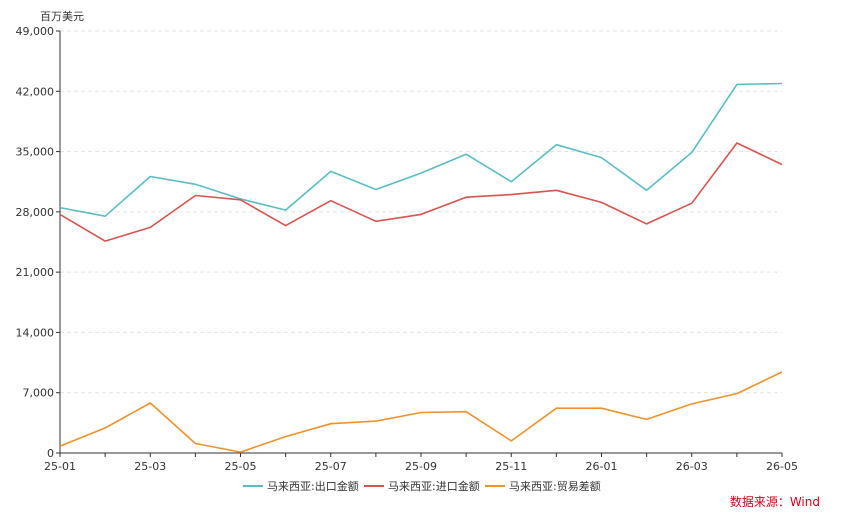  Describe the element at coordinates (35, 91) in the screenshot. I see `y-tick-label: 42,000` at that location.